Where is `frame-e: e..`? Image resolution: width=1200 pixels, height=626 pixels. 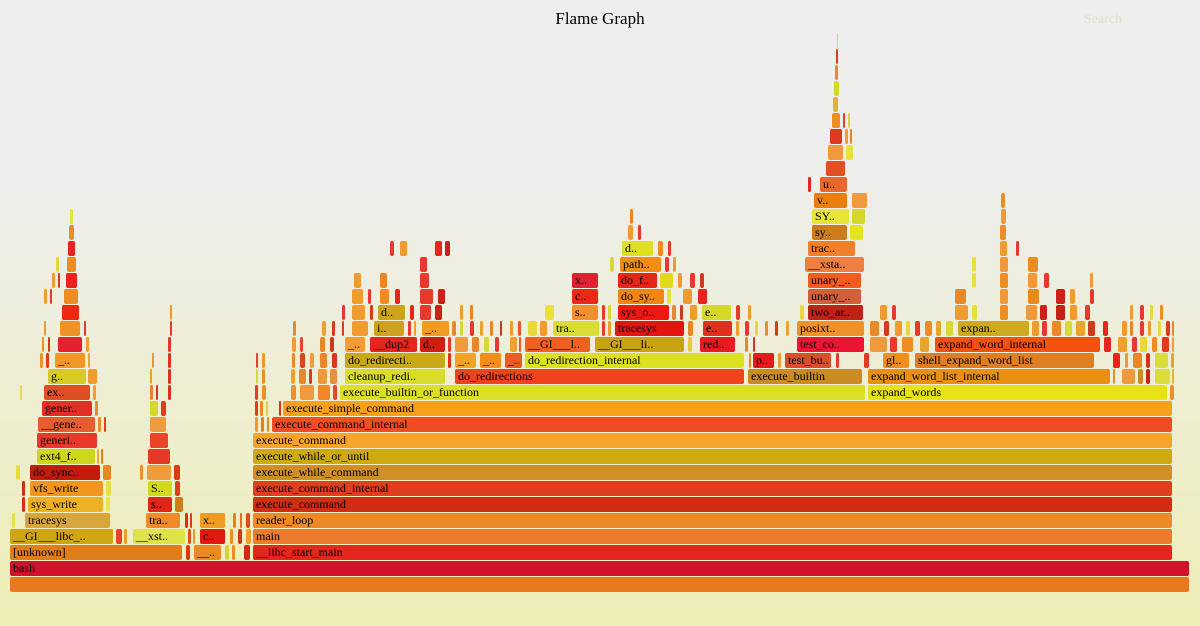
frame-e: e.. is located at coordinates (716, 312).